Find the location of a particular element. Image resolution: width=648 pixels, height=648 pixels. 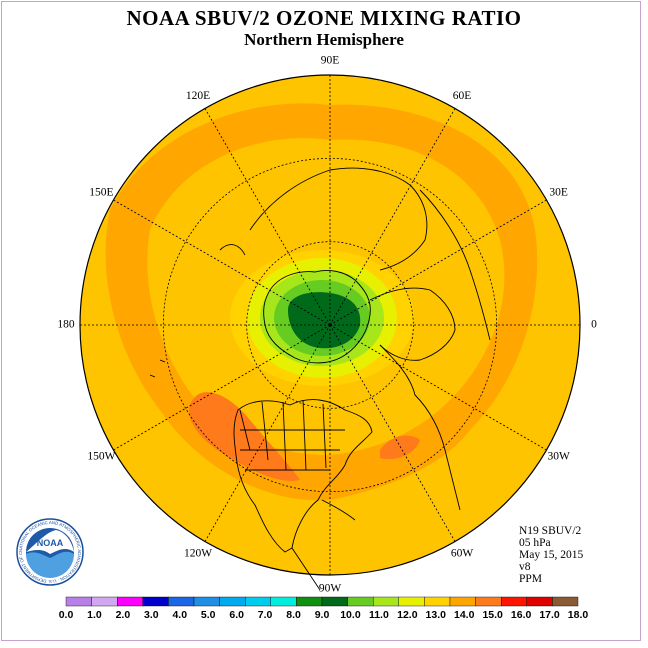

colorbar-tick-label: 17.0 is located at coordinates (549, 615).